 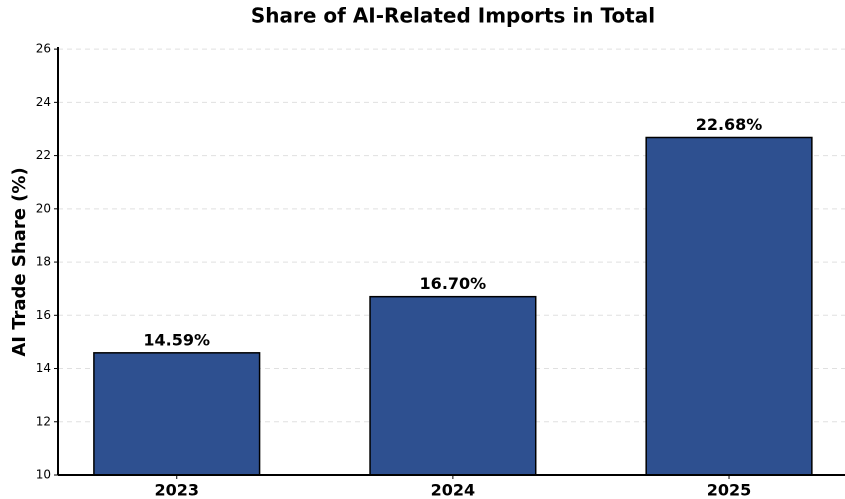 What do you see at coordinates (43, 102) in the screenshot?
I see `y-tick-label: 24` at bounding box center [43, 102].